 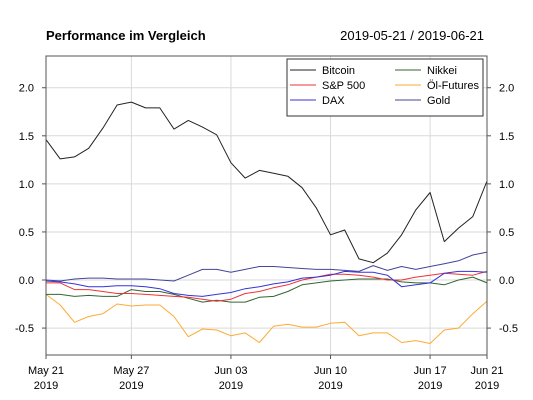 What do you see at coordinates (508, 329) in the screenshot?
I see `y-tick-label-right: -0.5` at bounding box center [508, 329].